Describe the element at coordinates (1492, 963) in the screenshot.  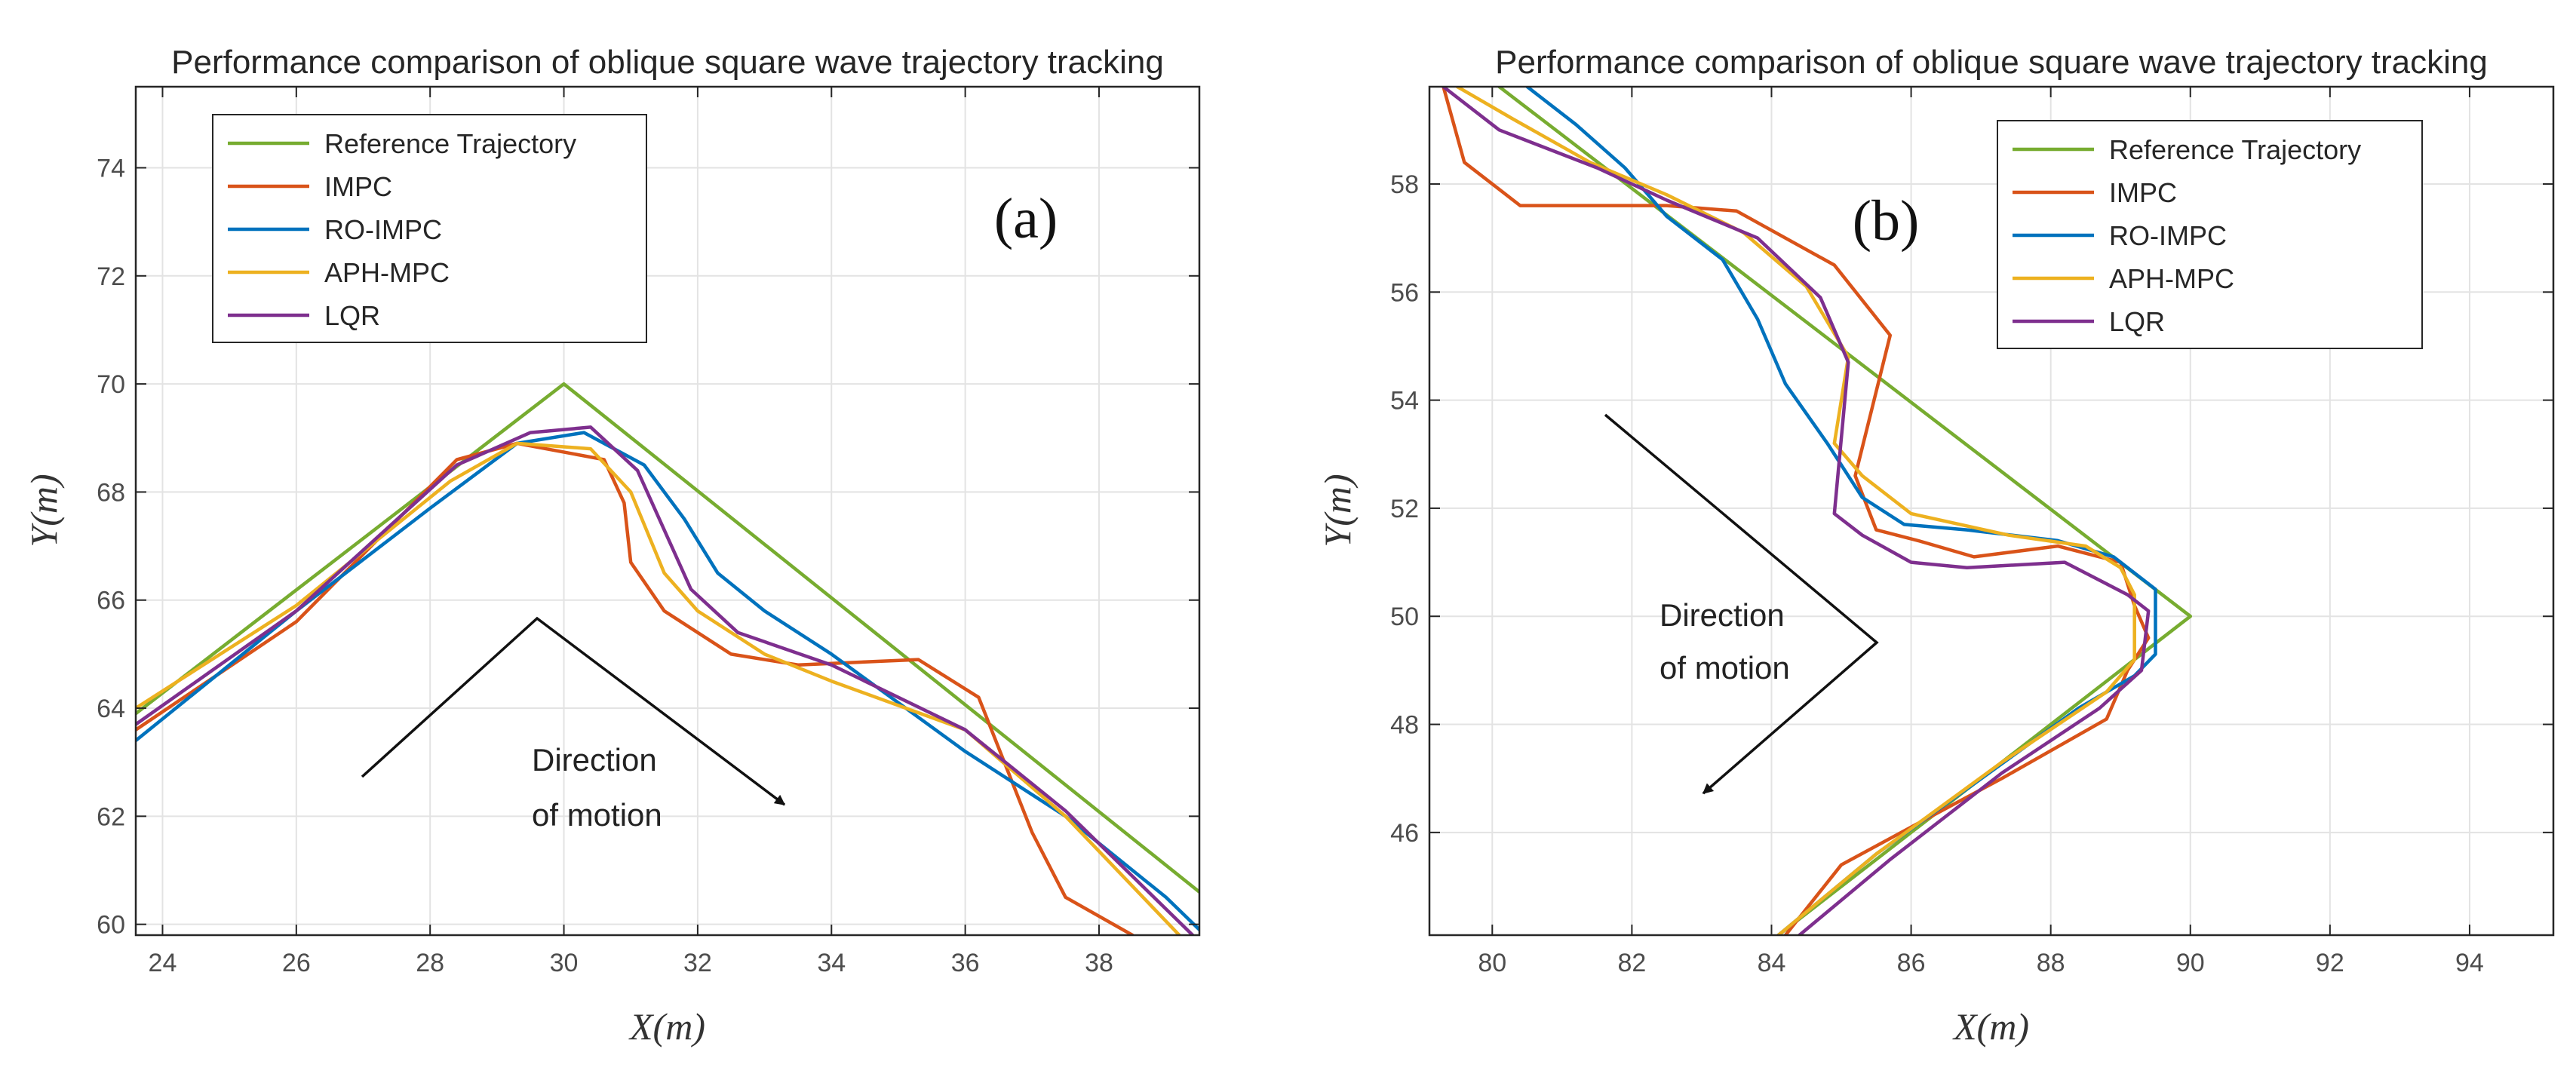
I see `x-tick-label: 80` at that location.